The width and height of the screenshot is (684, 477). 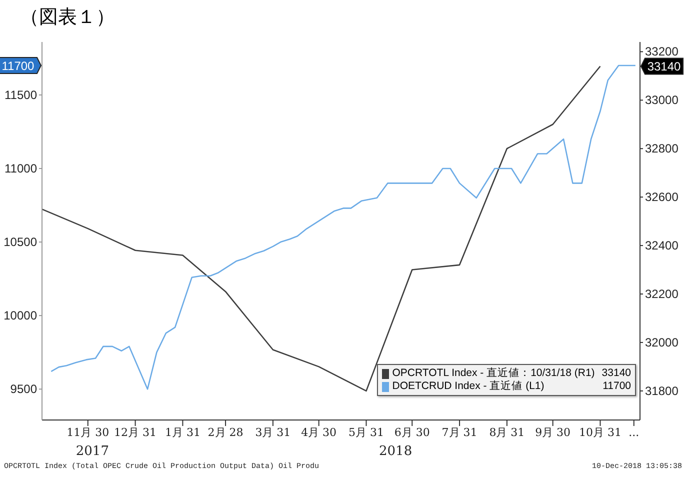 I want to click on x-tick-label: 9月 30, so click(x=553, y=432).